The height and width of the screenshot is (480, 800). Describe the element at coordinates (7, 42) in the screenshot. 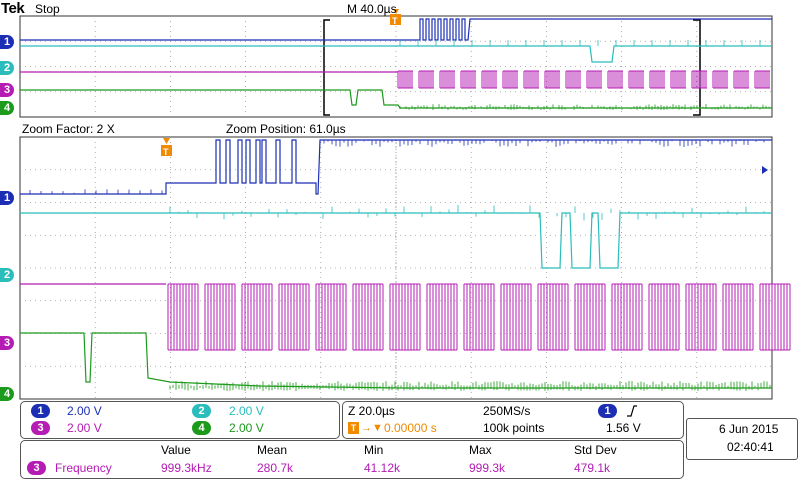

I see `overview-ch1-marker: 1` at that location.